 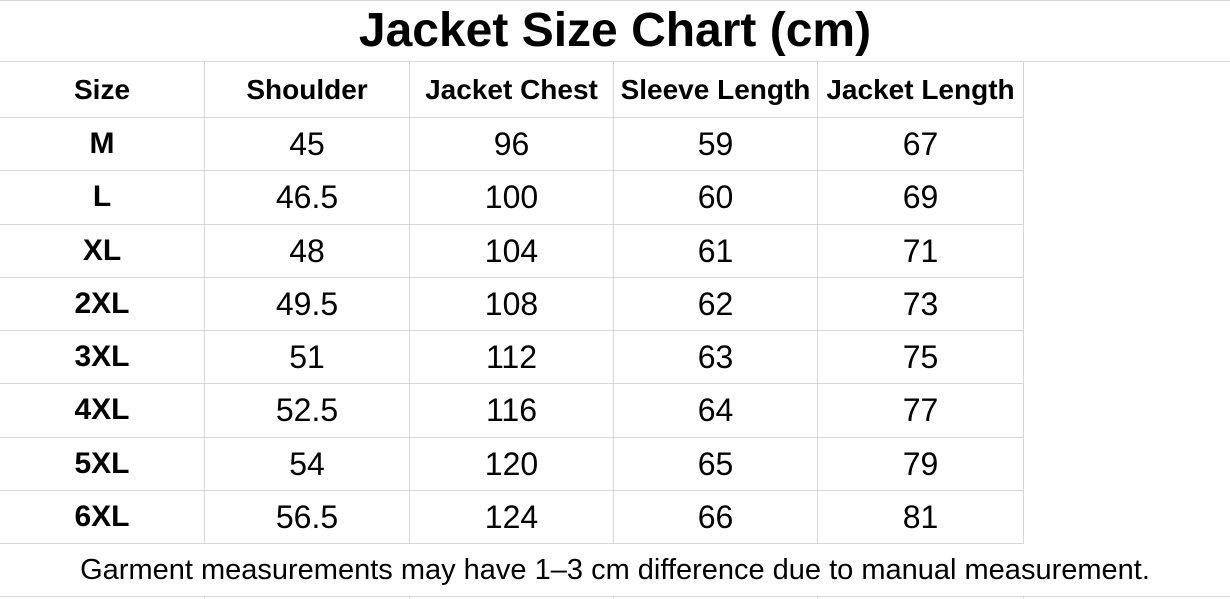 What do you see at coordinates (102, 304) in the screenshot?
I see `size-cell: 2XL` at bounding box center [102, 304].